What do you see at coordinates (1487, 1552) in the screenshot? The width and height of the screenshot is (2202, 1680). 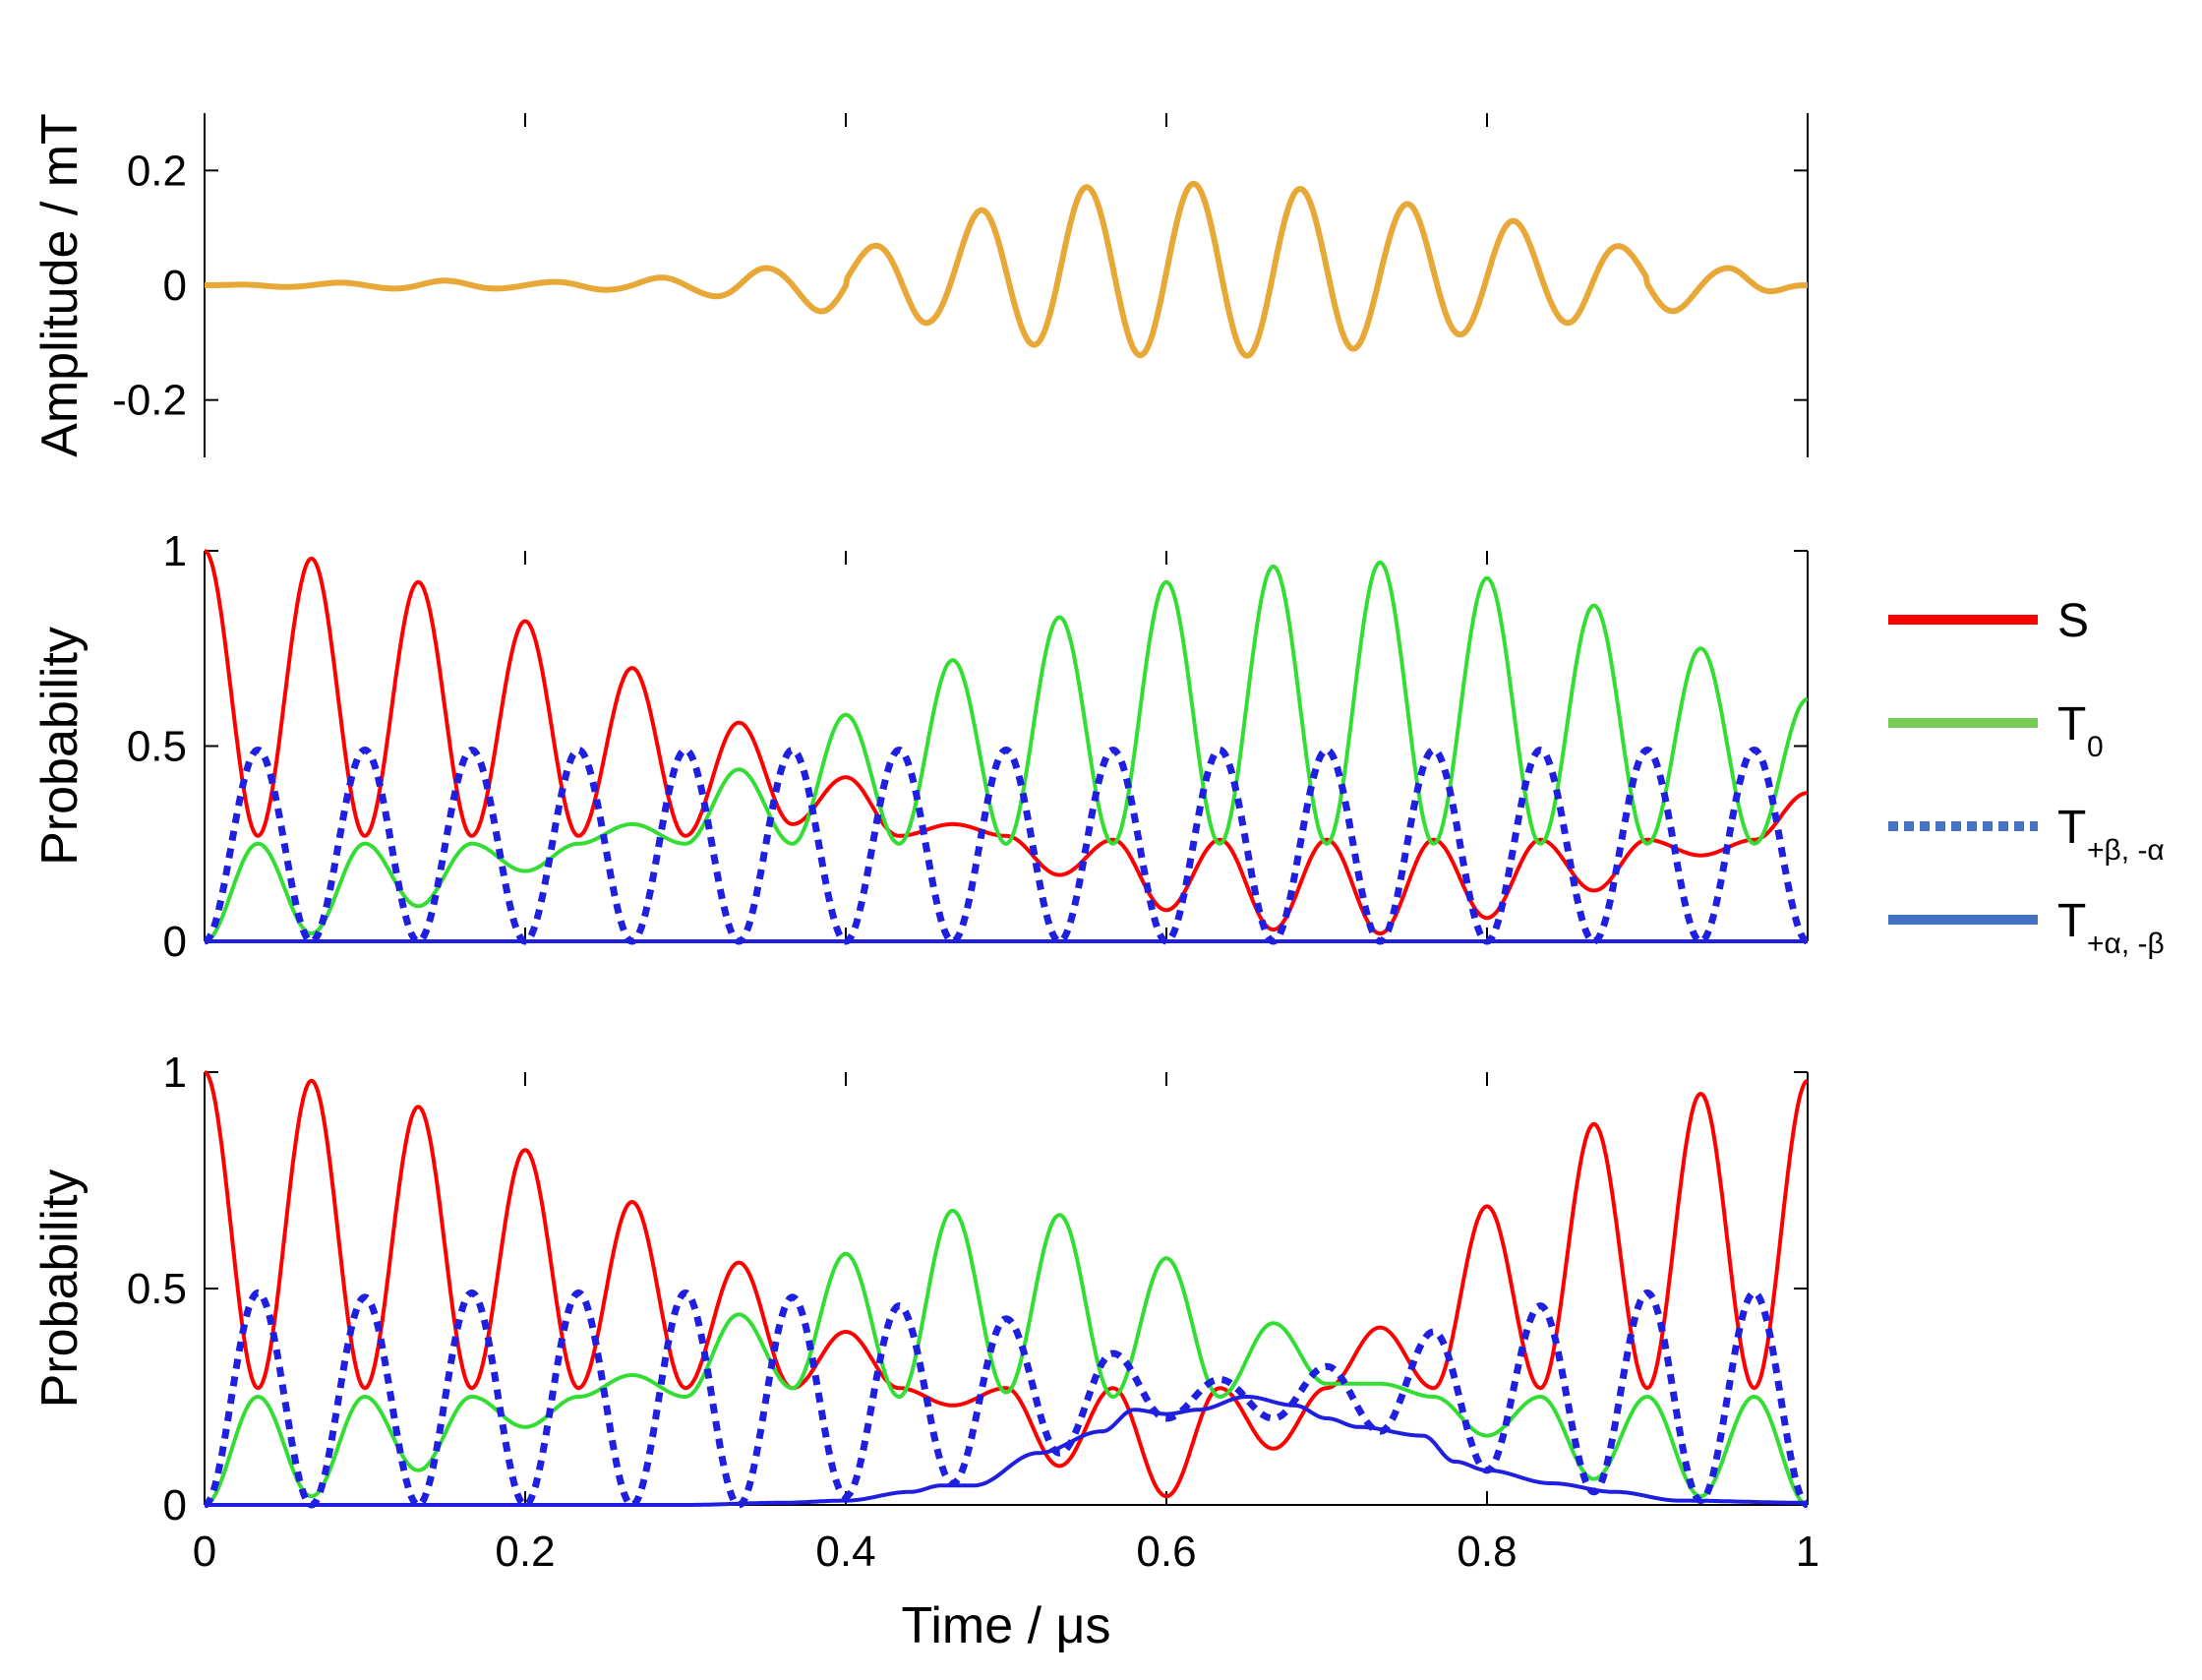 I see `x-tick-label: 0.8` at bounding box center [1487, 1552].